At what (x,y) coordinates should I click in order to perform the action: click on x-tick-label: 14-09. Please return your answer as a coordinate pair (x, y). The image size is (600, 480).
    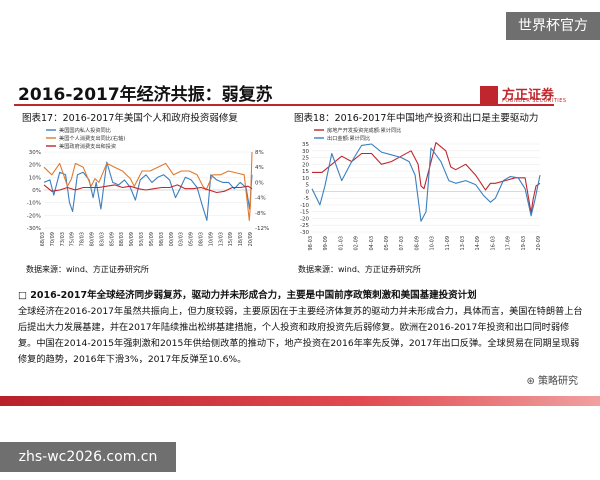
    Looking at the image, I should click on (478, 243).